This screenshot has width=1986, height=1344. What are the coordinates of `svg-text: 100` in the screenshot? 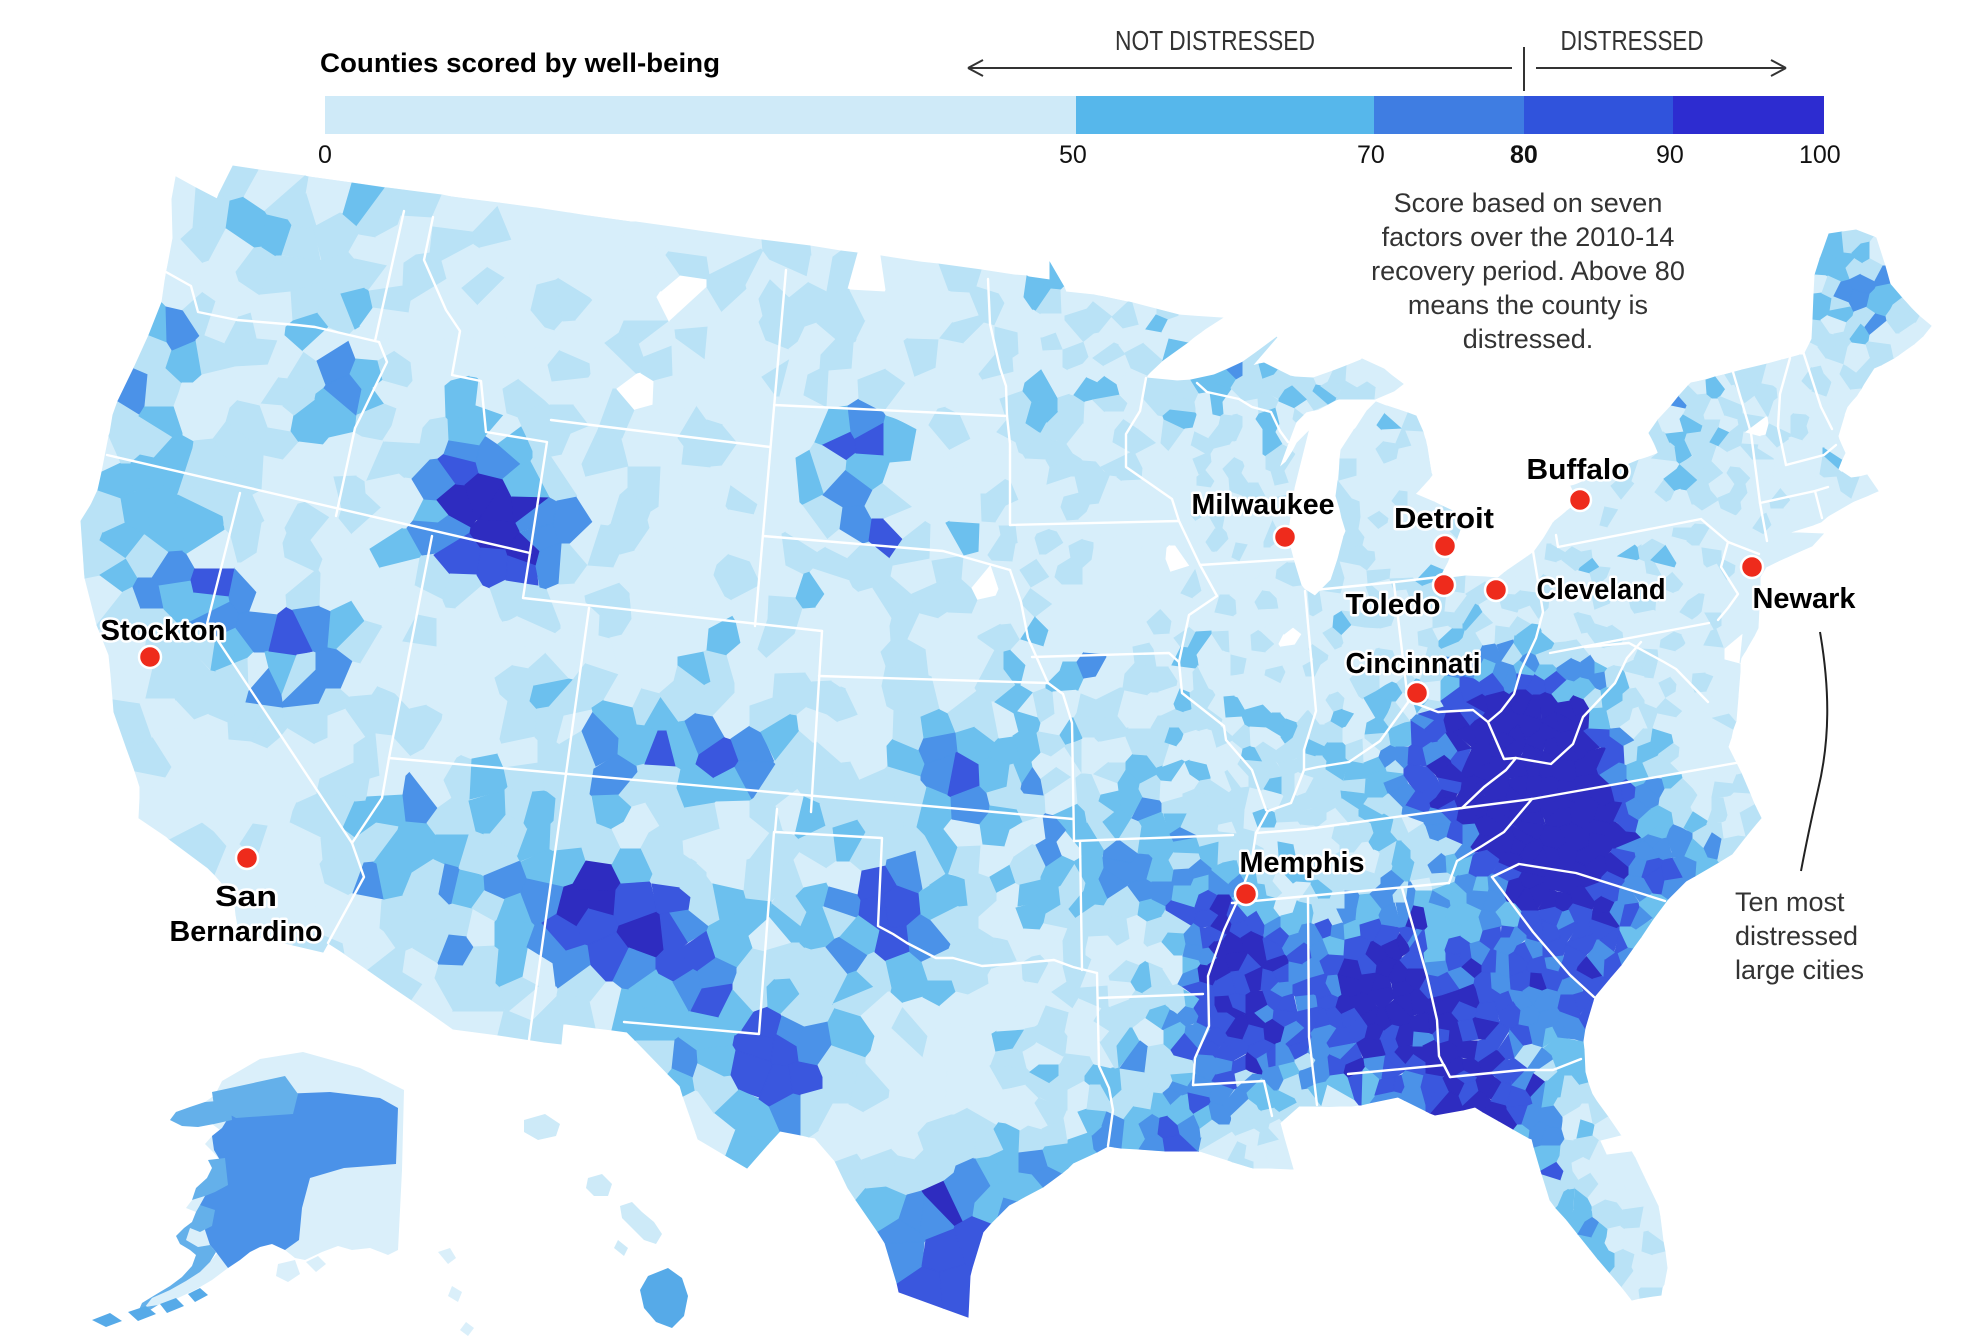 It's located at (1820, 155).